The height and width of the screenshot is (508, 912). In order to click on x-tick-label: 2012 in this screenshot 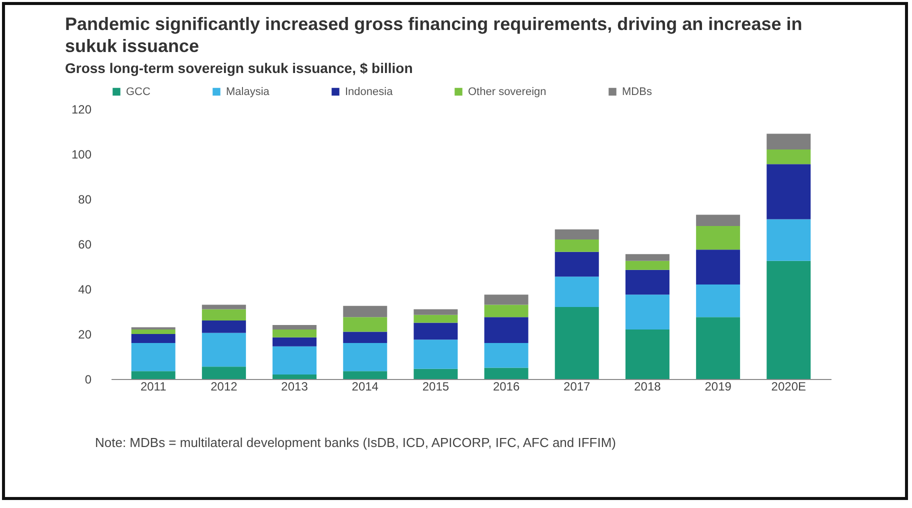, I will do `click(224, 387)`.